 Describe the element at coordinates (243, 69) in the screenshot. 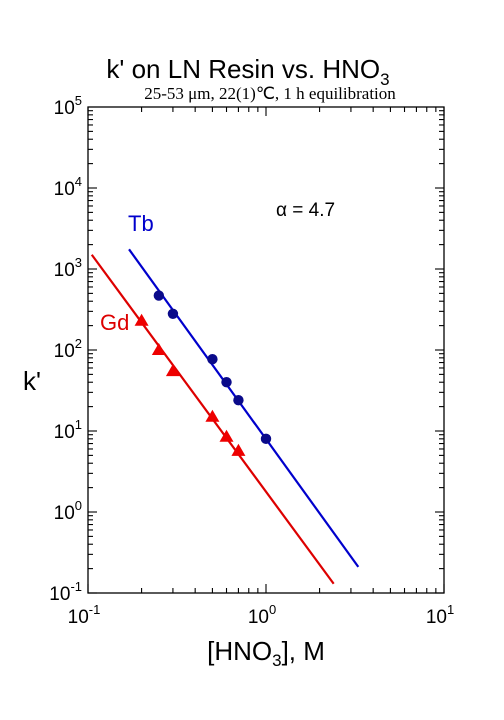

I see `chart-title-main: k' on LN Resin vs. HNO` at that location.